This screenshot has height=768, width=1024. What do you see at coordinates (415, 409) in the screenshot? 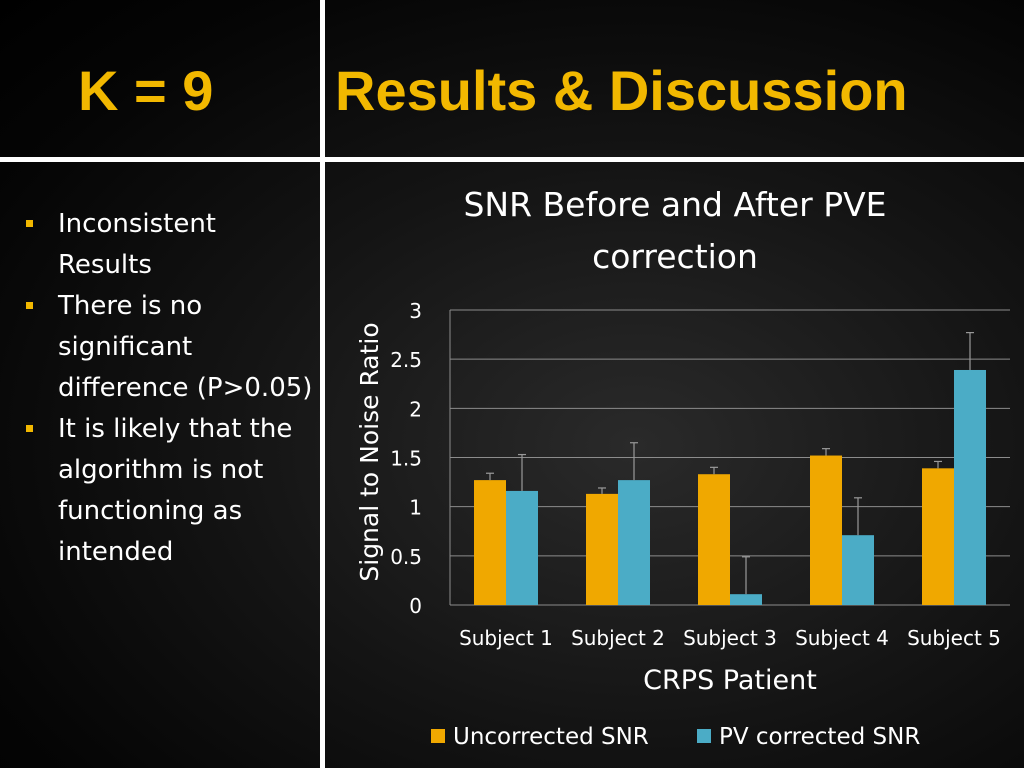
I see `y-tick-label: 2` at bounding box center [415, 409].